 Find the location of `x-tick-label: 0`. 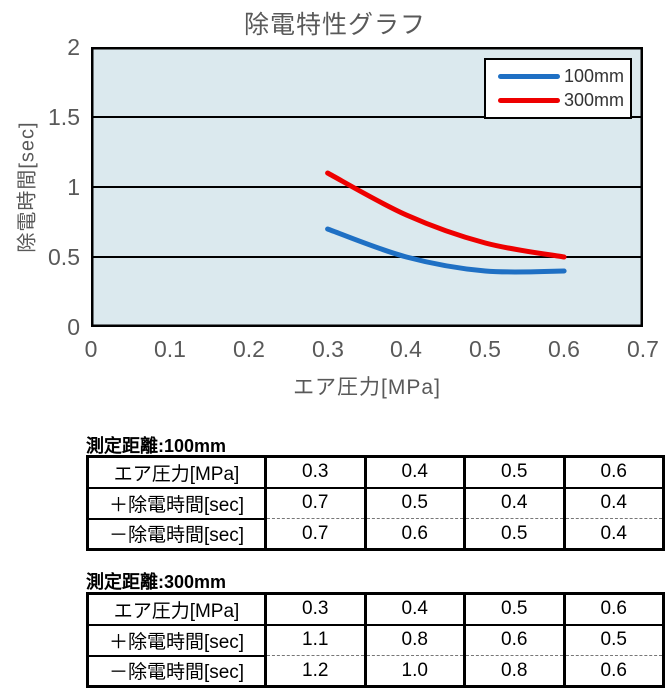

x-tick-label: 0 is located at coordinates (91, 349).